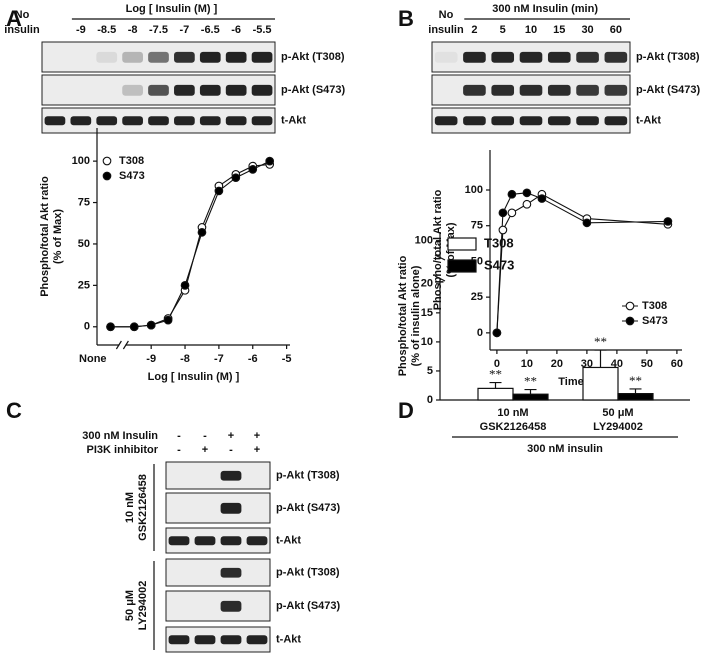  Describe the element at coordinates (531, 30) in the screenshot. I see `lane-label: 10` at that location.